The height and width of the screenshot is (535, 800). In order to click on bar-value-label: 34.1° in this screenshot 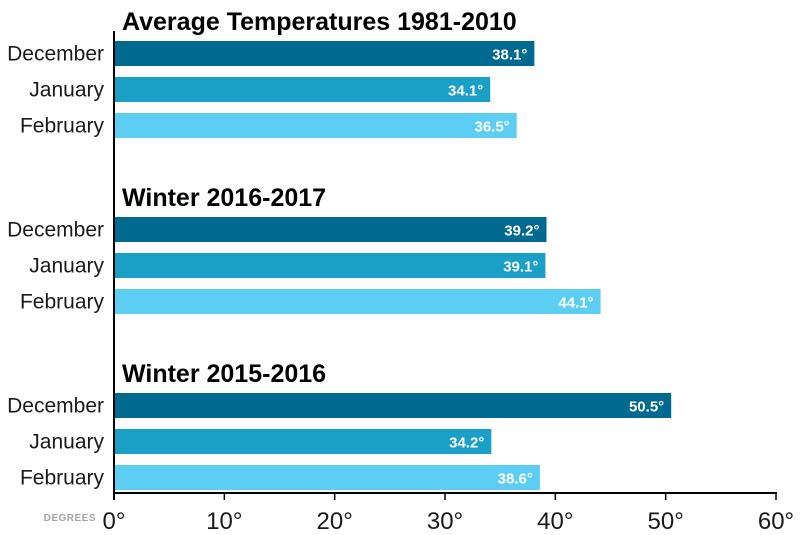, I will do `click(465, 91)`.